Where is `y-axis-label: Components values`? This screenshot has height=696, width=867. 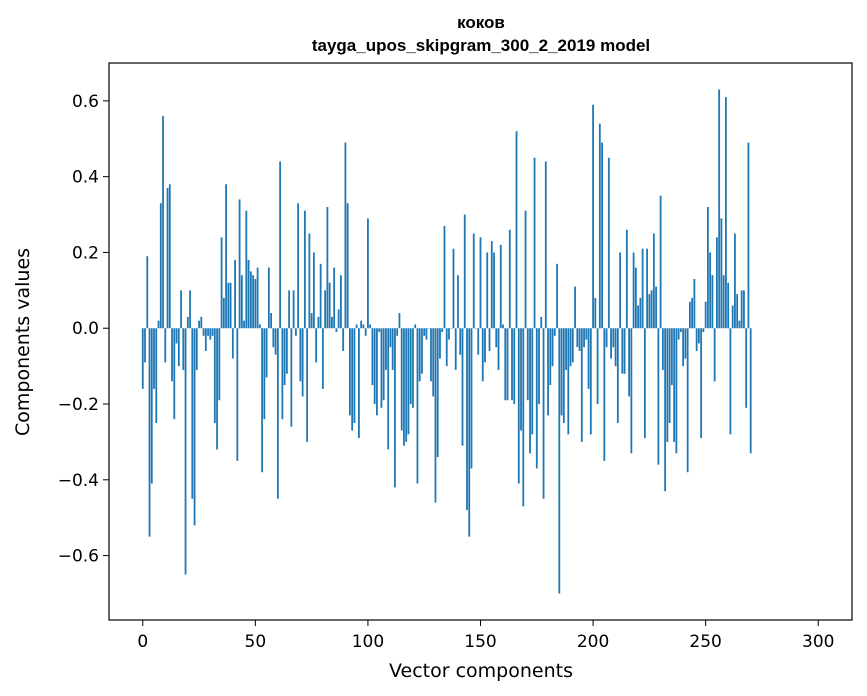 y-axis-label: Components values is located at coordinates (23, 342).